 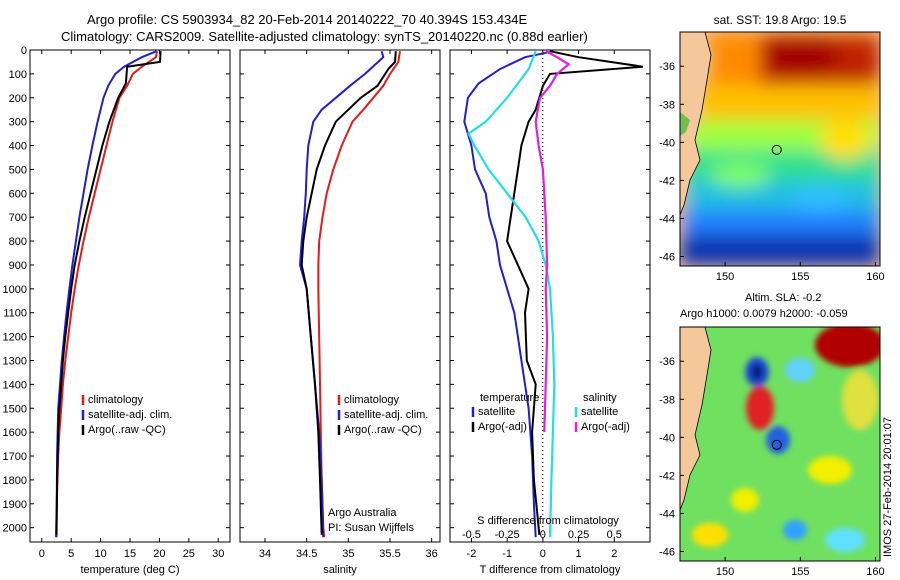 What do you see at coordinates (348, 554) in the screenshot?
I see `x-tick-label: 35` at bounding box center [348, 554].